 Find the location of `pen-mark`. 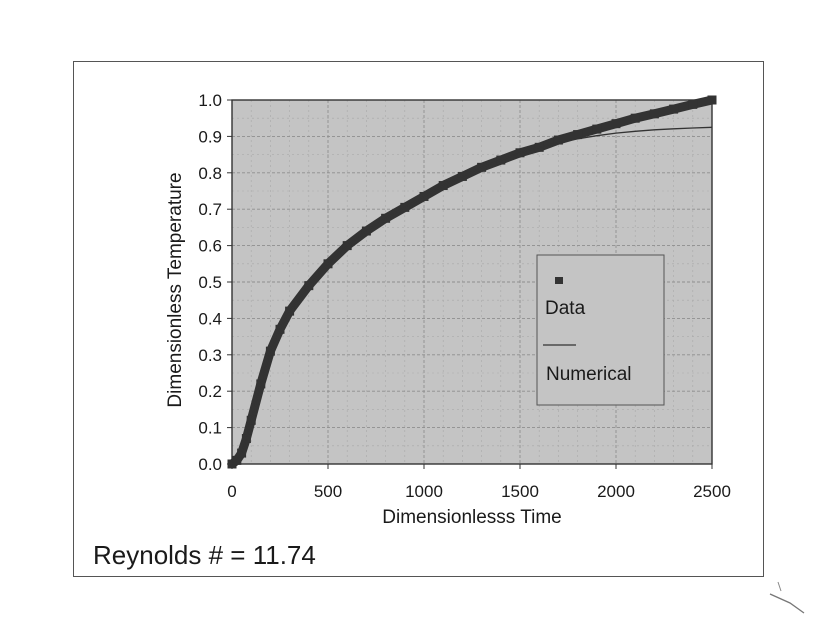

pen-mark is located at coordinates (787, 603).